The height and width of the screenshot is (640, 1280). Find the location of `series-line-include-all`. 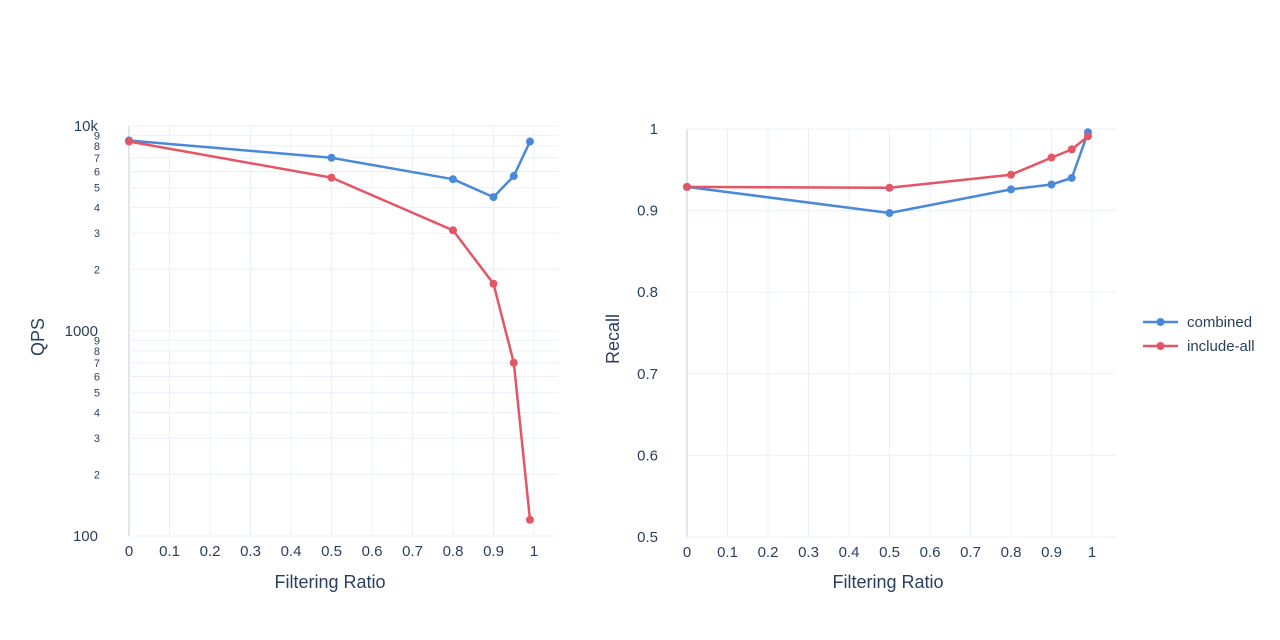

series-line-include-all is located at coordinates (887, 162).